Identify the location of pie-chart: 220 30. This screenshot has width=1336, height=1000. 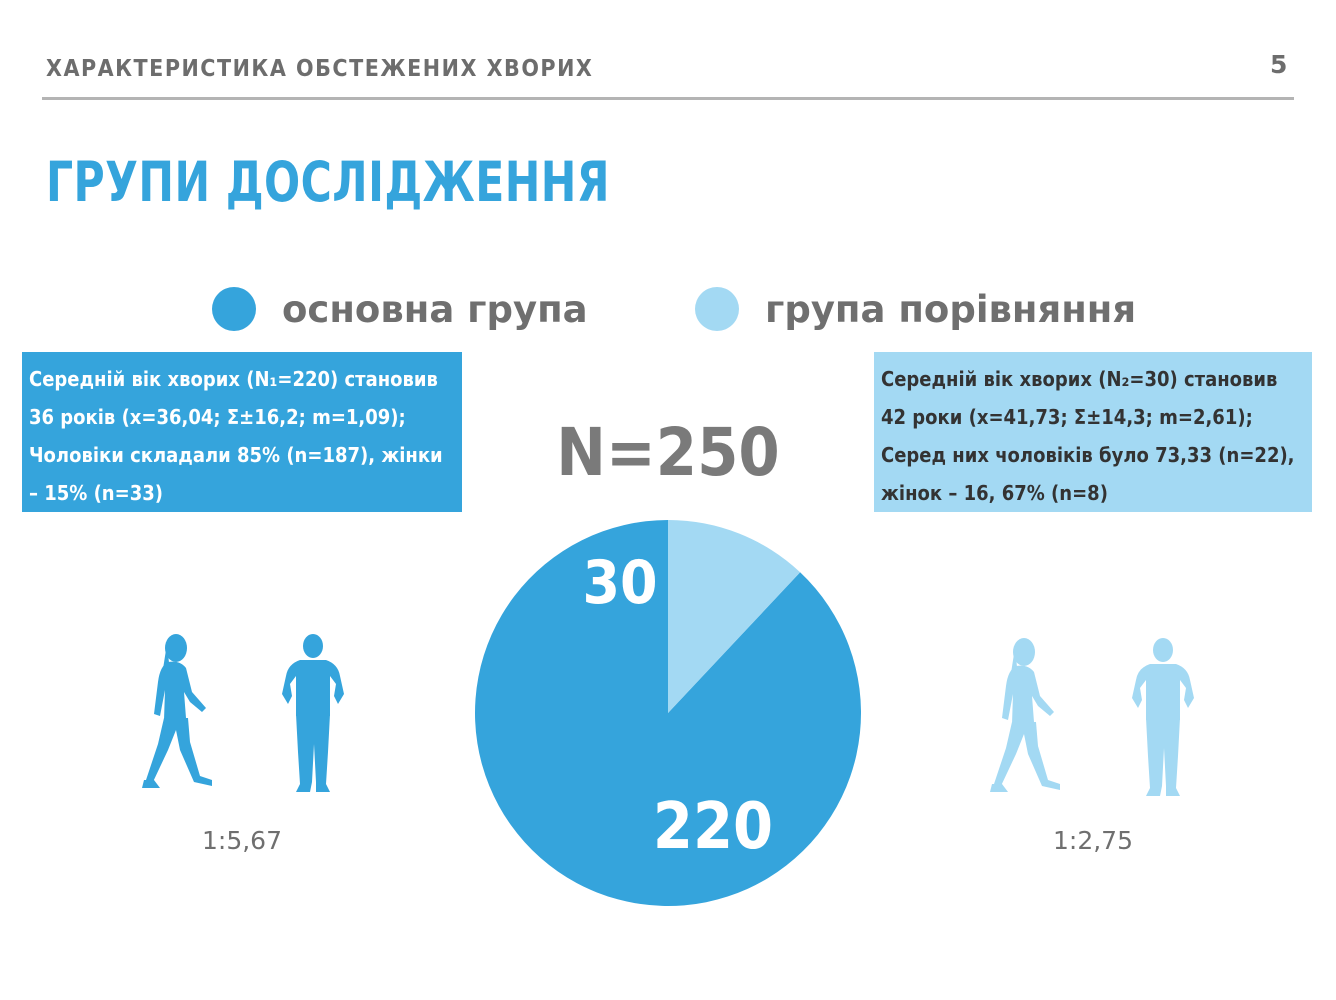
(668, 713).